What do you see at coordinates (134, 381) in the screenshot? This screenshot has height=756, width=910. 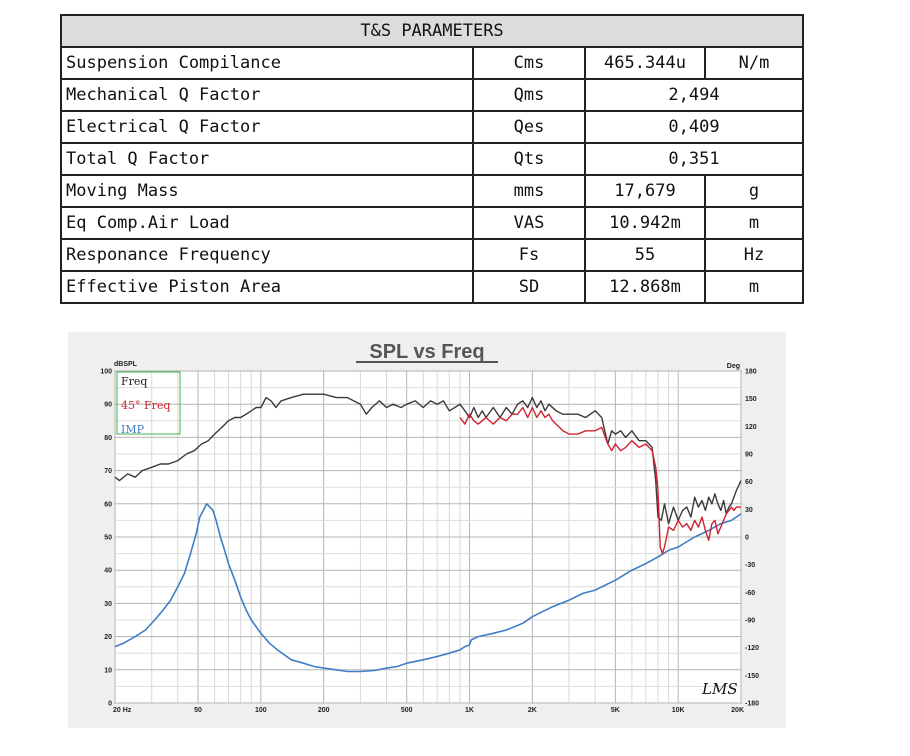 I see `legend-entry: Freq` at bounding box center [134, 381].